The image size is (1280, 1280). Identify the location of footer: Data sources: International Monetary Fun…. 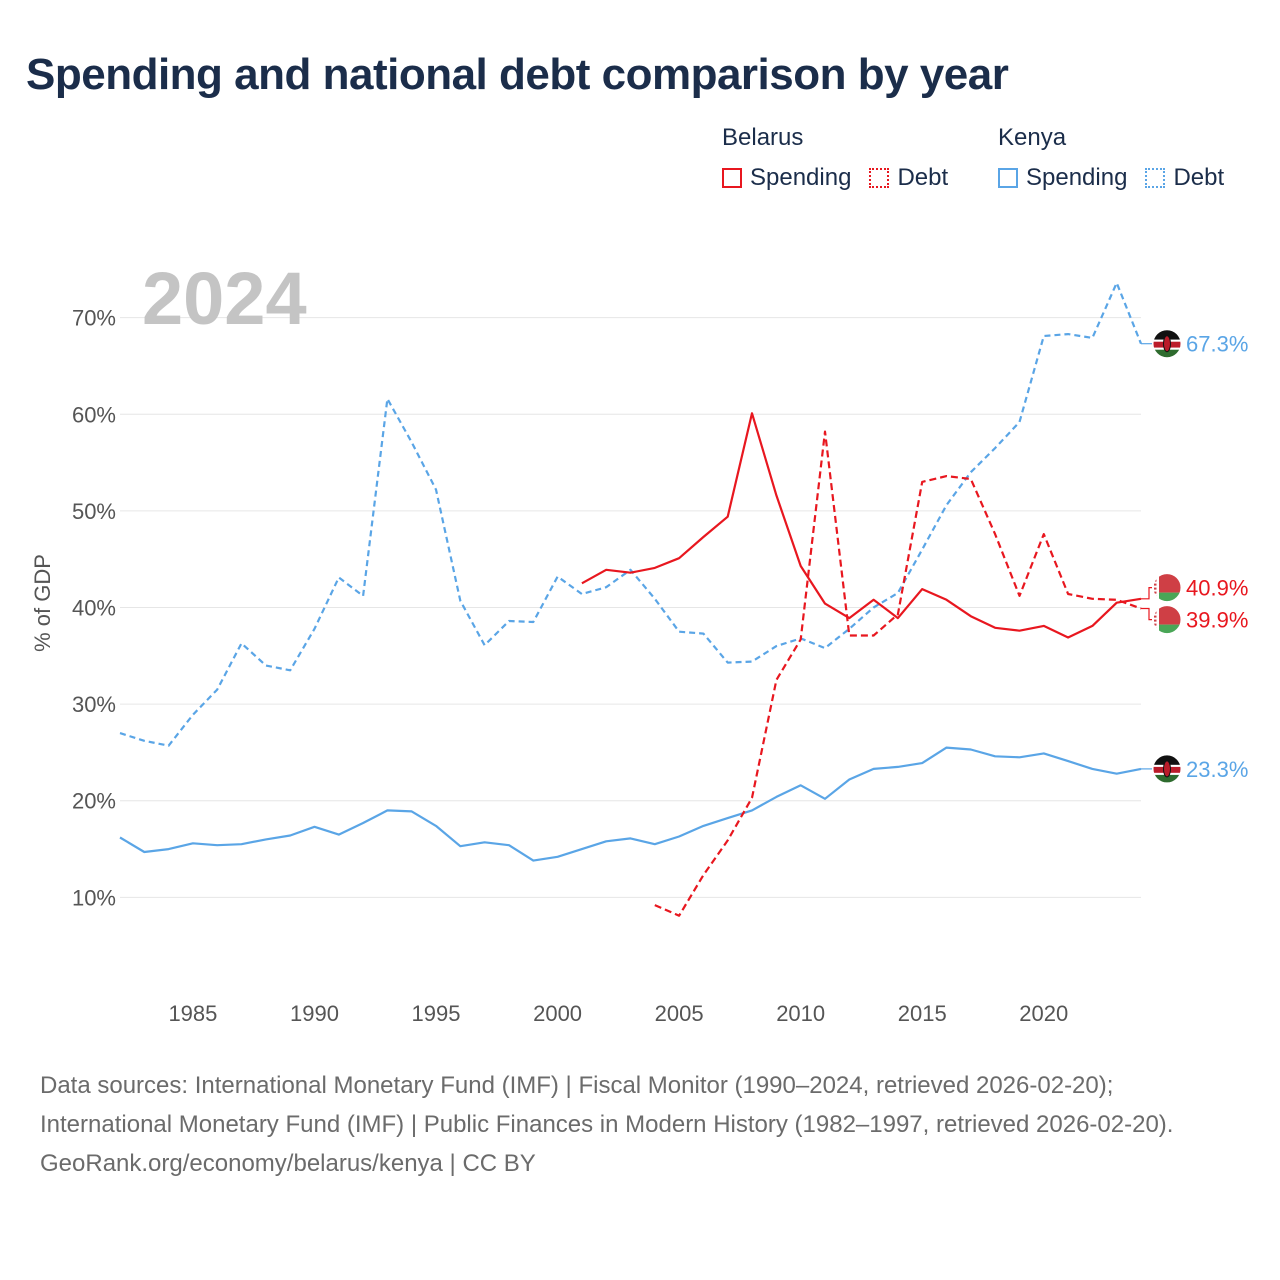
(640, 1124).